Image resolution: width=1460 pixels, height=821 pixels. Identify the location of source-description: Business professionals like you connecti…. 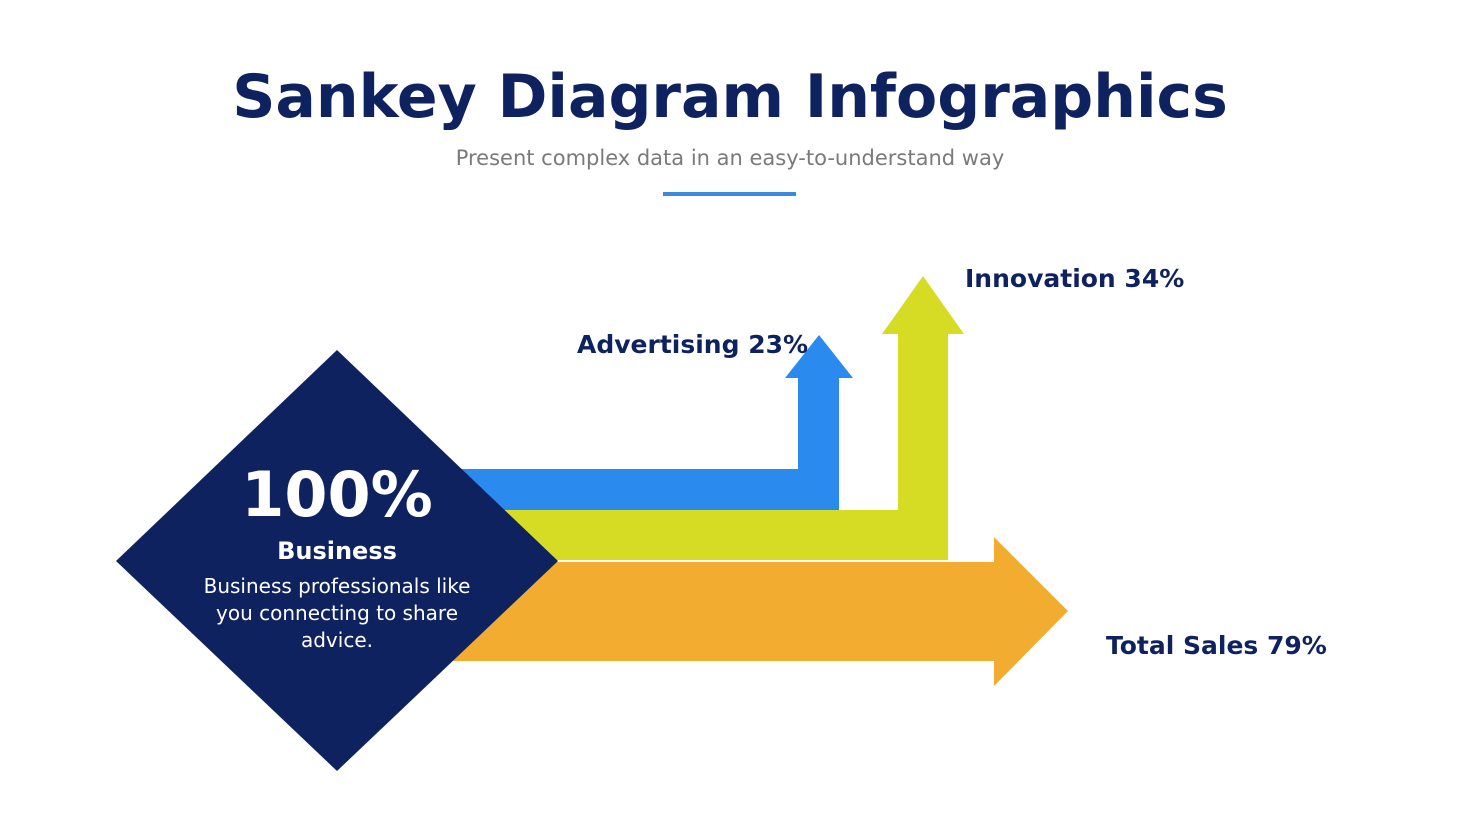
(337, 613).